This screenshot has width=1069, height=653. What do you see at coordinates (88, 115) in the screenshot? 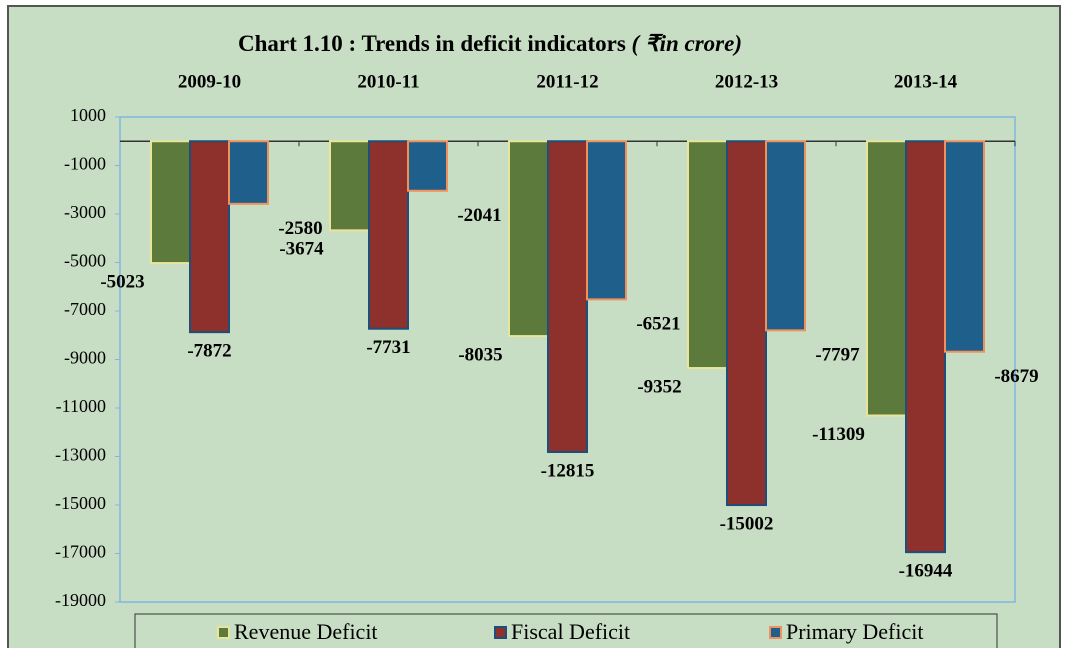
I see `y-tick-label: 1000` at bounding box center [88, 115].